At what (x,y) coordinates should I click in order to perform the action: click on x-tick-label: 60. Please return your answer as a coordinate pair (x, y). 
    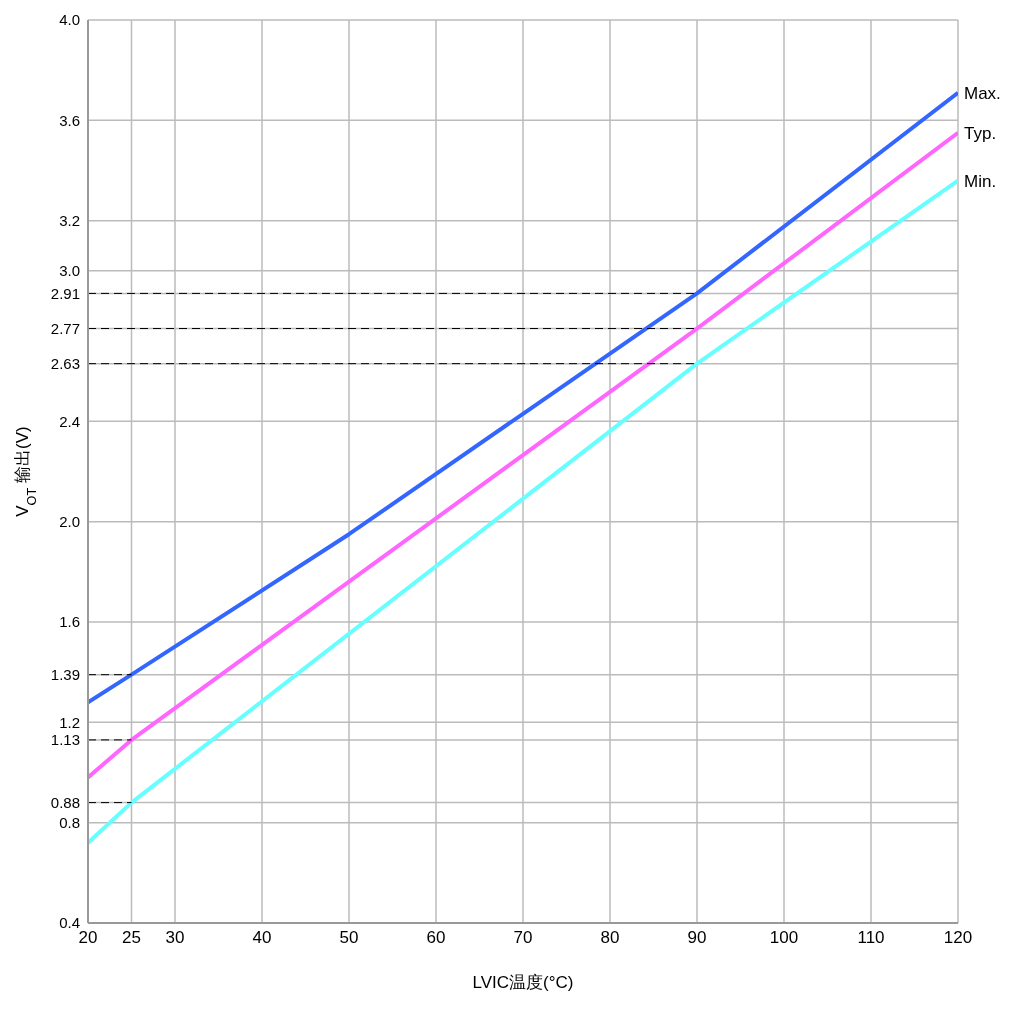
    Looking at the image, I should click on (436, 938).